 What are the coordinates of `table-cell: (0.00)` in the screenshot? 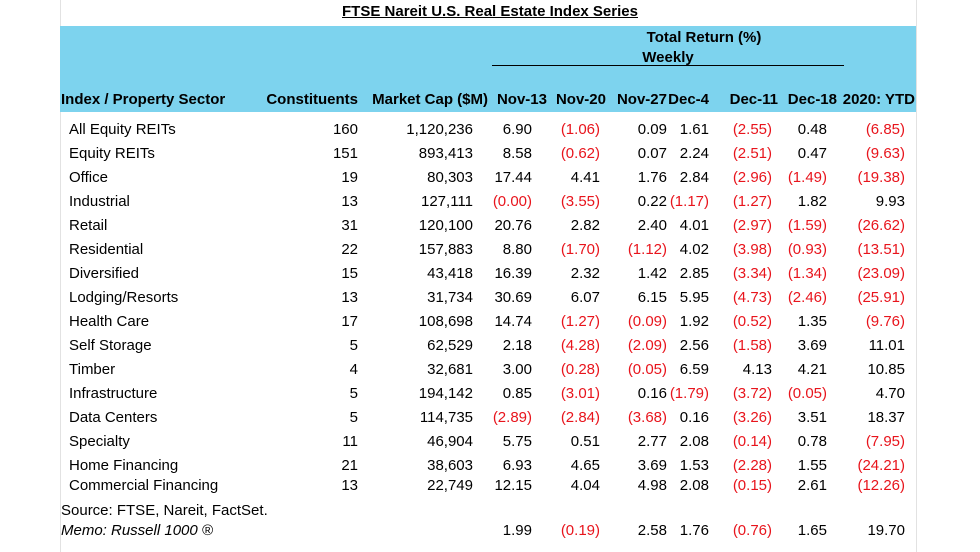 It's located at (512, 201).